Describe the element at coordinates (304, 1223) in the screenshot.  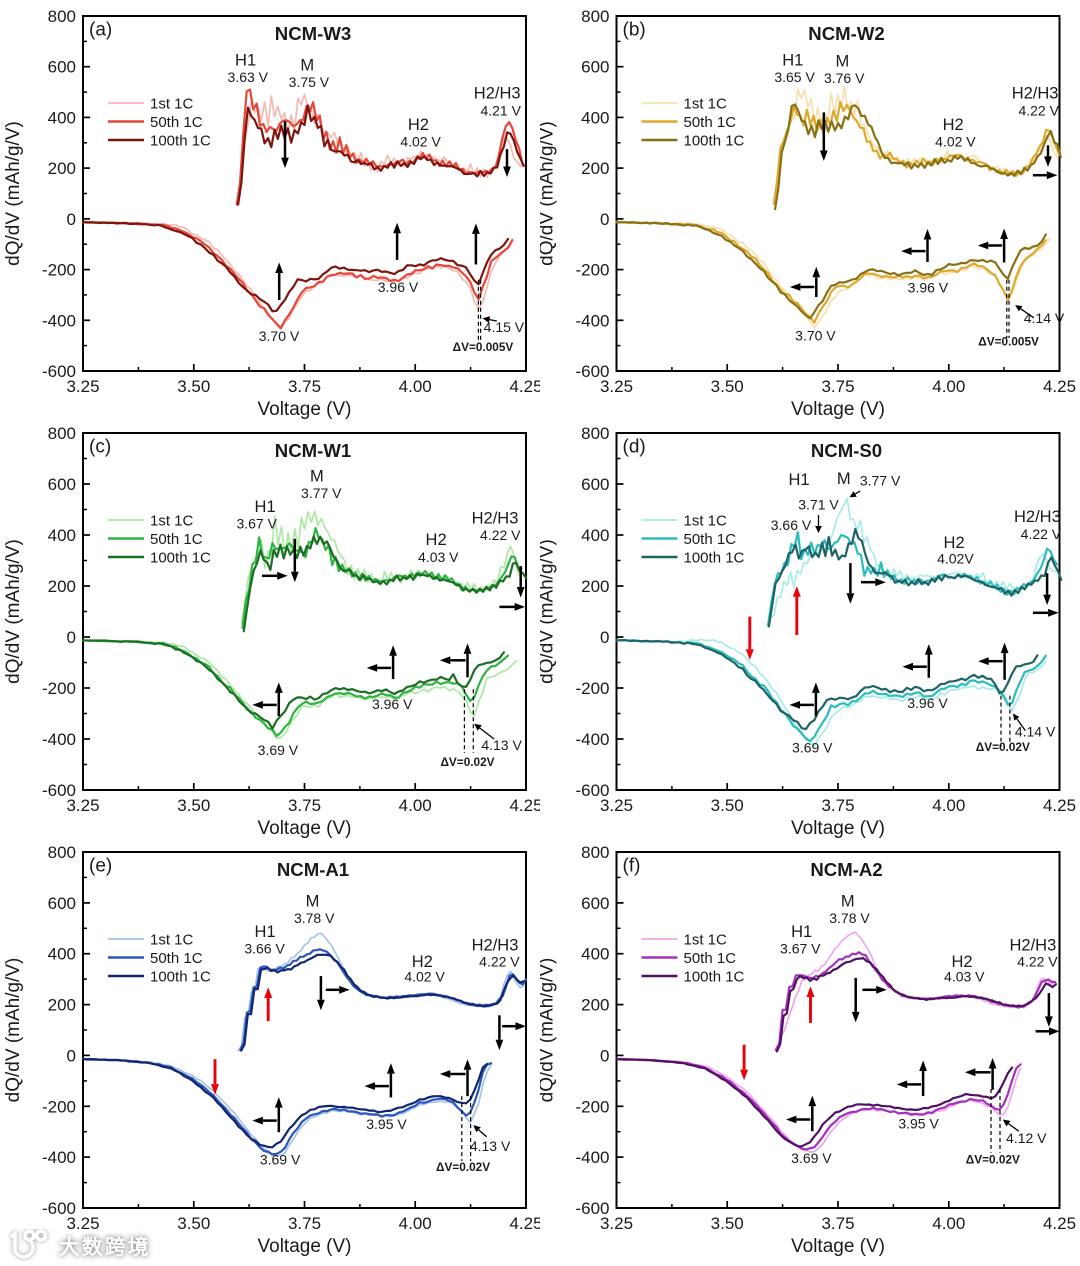
I see `svg-text: 3.75` at that location.